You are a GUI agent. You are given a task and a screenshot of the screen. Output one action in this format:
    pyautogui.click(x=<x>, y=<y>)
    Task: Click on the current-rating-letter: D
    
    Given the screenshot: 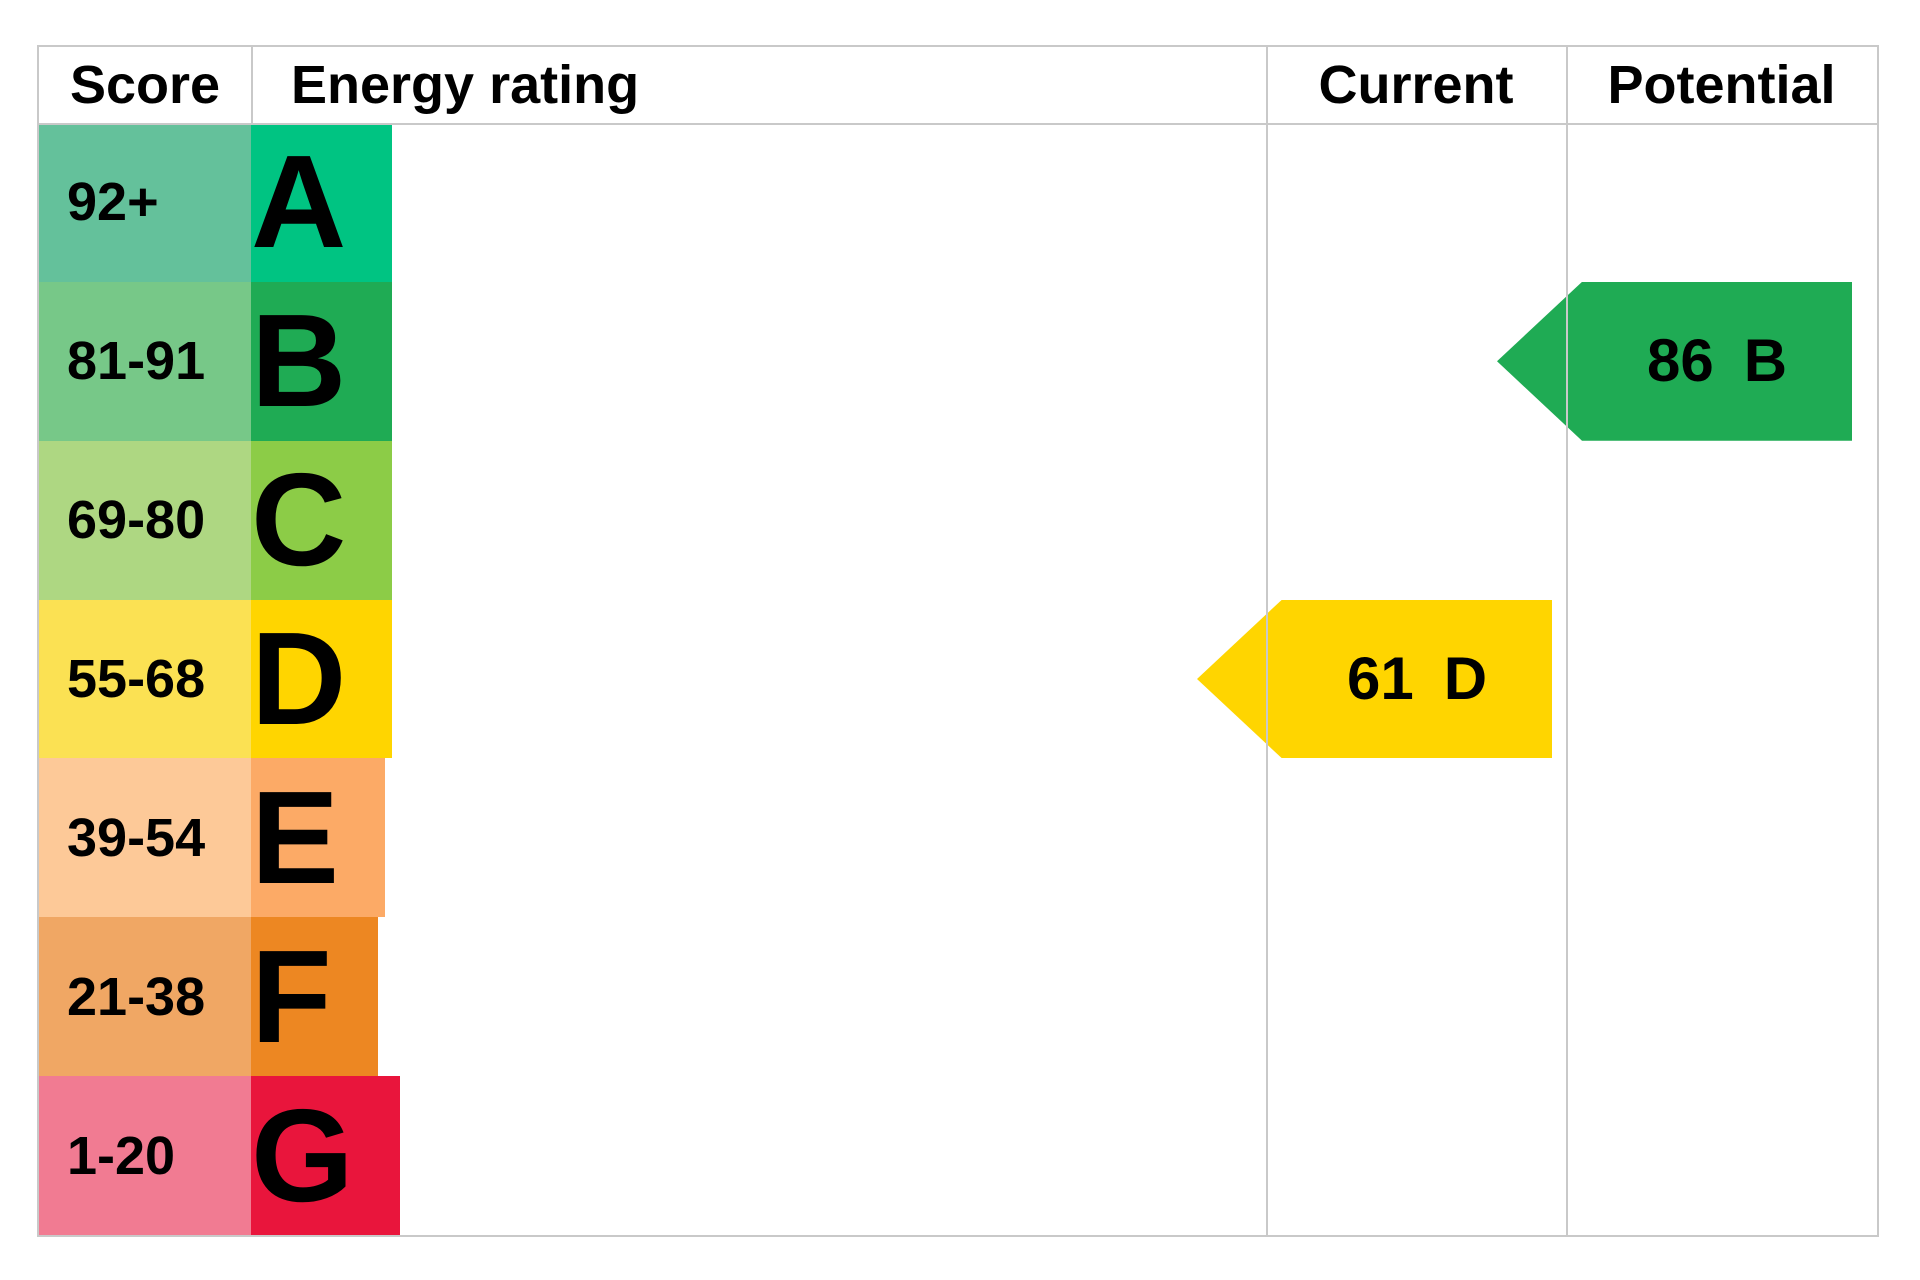 What is the action you would take?
    pyautogui.click(x=1465, y=678)
    